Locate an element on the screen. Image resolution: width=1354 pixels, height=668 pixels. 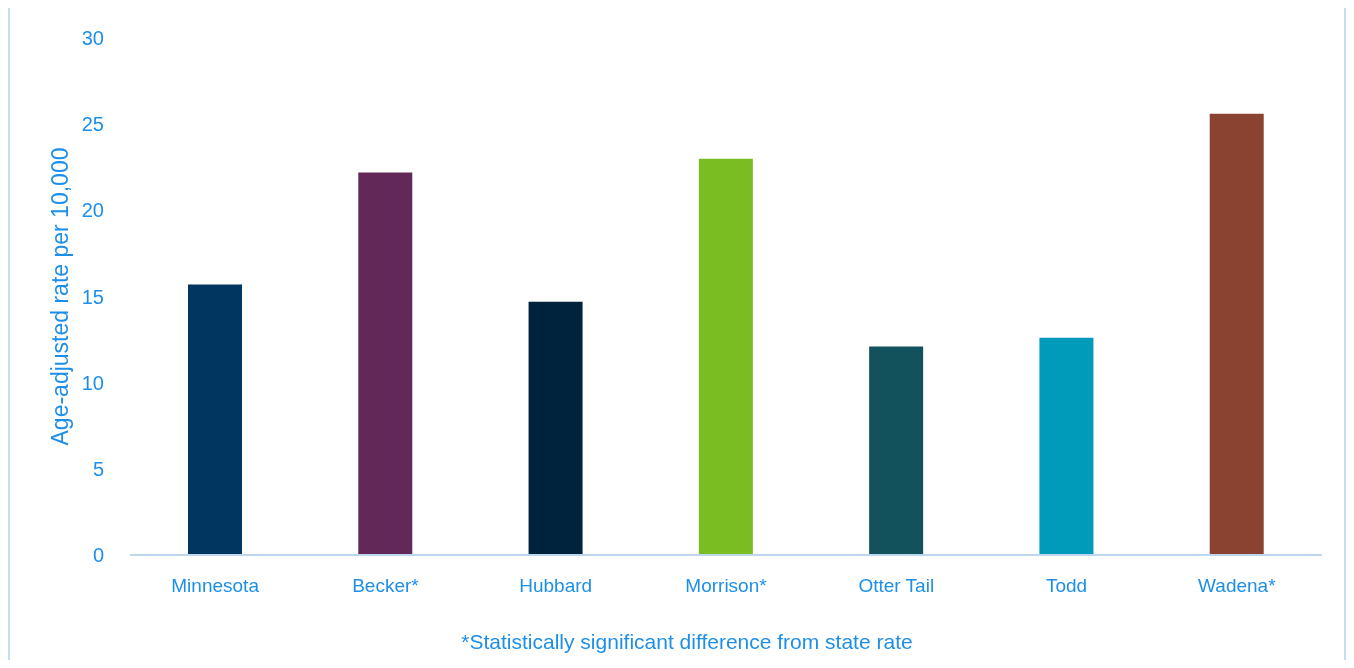
x-tick-label: Wadena* is located at coordinates (1237, 586).